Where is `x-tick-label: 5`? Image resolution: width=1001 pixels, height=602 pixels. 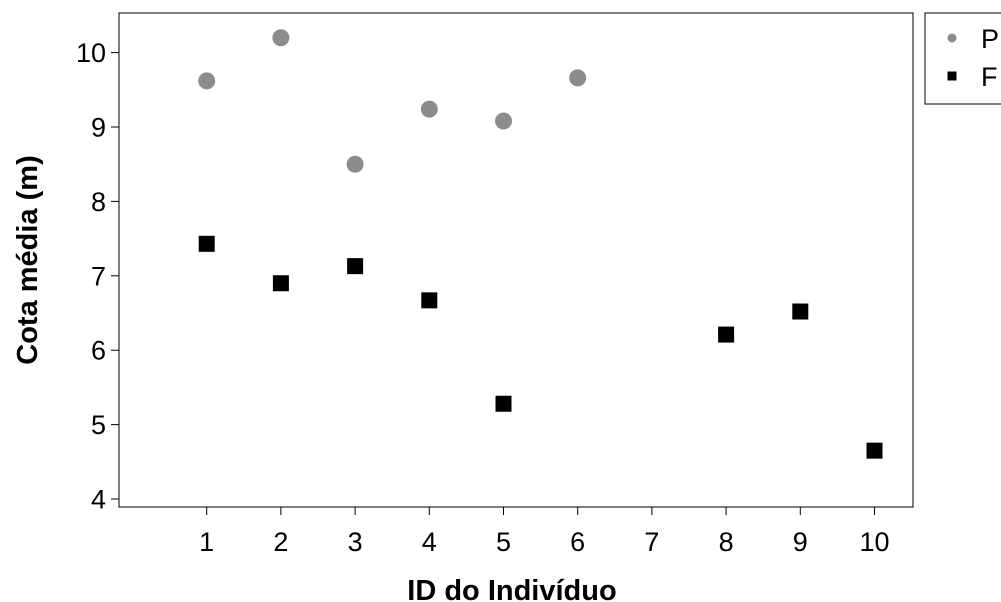
x-tick-label: 5 is located at coordinates (503, 542).